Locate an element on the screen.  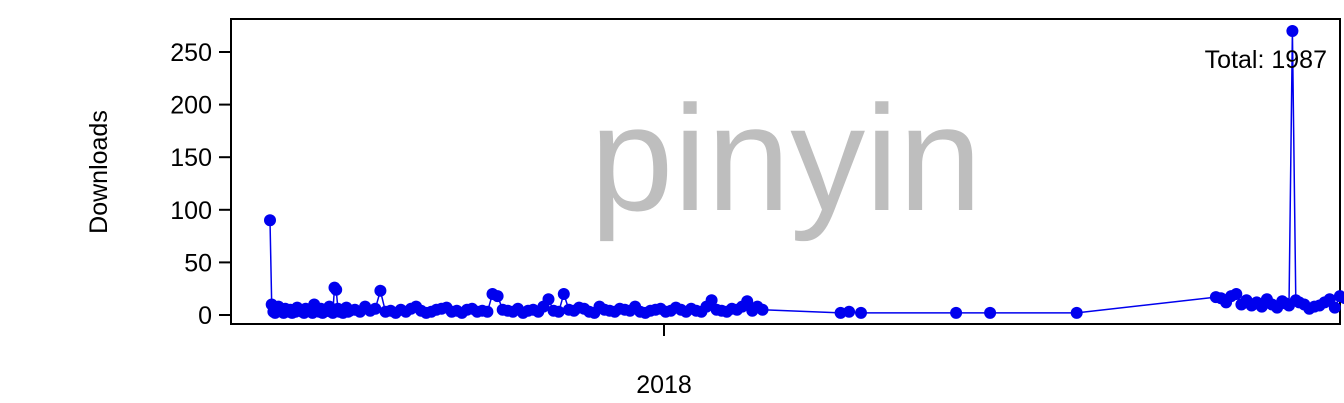
watermark-text: pinyin is located at coordinates (786, 158).